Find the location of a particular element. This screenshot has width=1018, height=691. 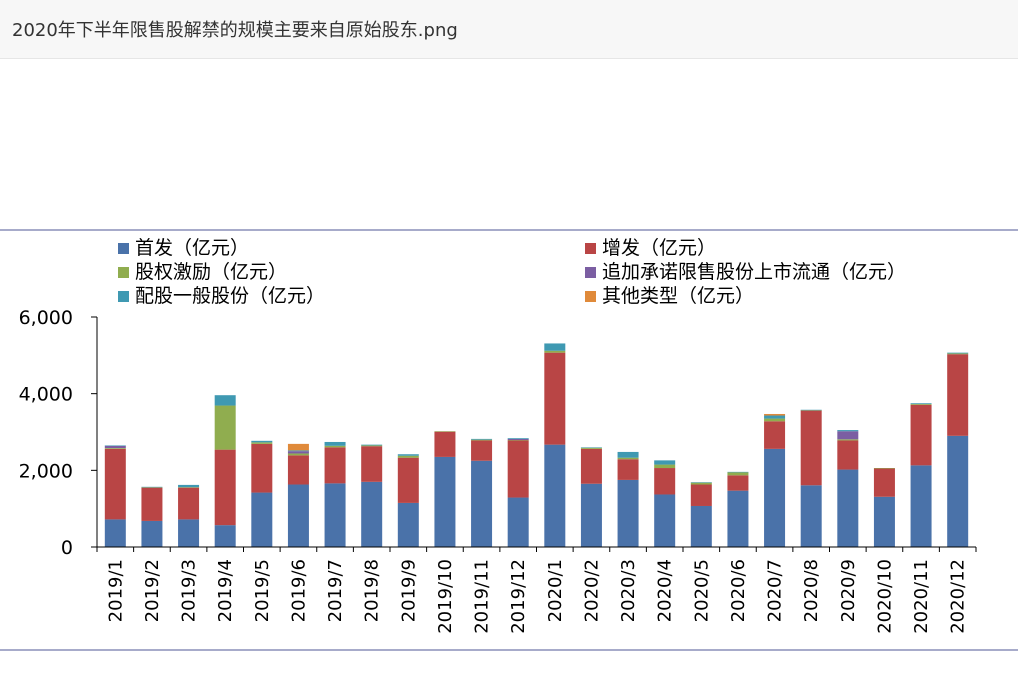

legend-label-5: 其他类型（亿元） is located at coordinates (678, 296).